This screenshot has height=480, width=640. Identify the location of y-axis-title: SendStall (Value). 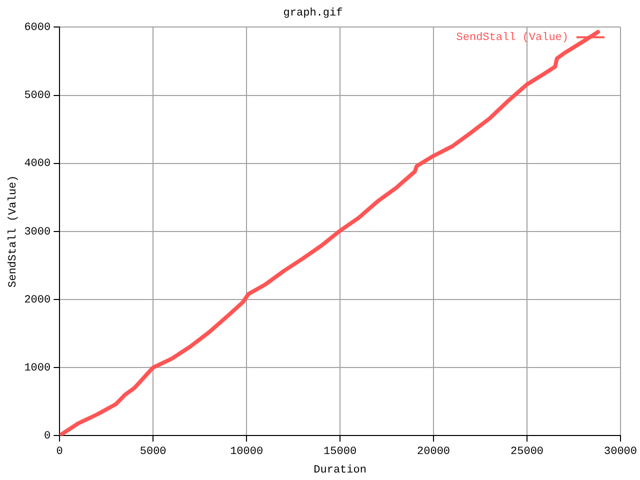
(14, 231).